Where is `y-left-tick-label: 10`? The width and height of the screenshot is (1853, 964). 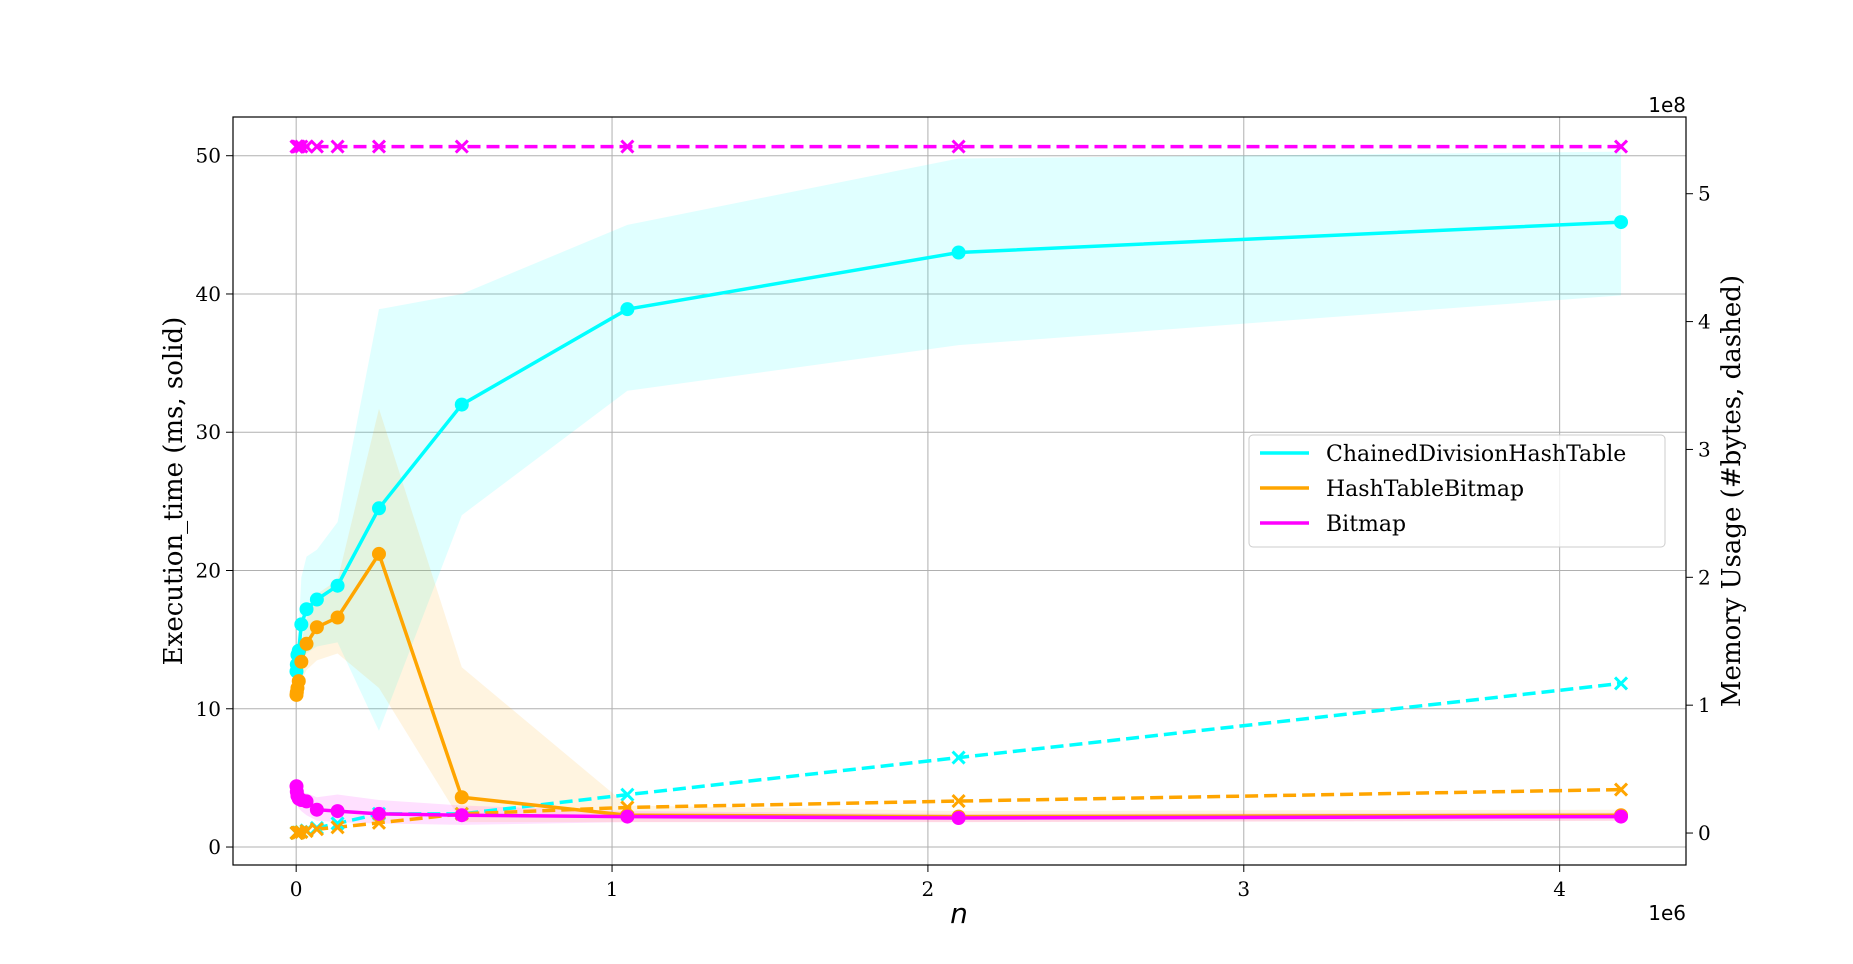 y-left-tick-label: 10 is located at coordinates (208, 709).